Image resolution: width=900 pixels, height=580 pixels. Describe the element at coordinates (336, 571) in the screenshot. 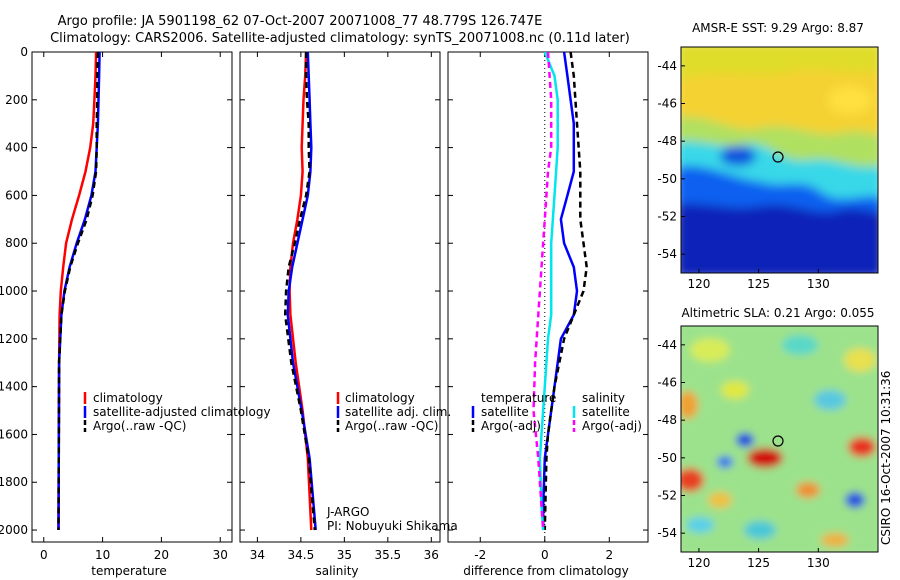

I see `salinity-xlabel: salinity` at that location.